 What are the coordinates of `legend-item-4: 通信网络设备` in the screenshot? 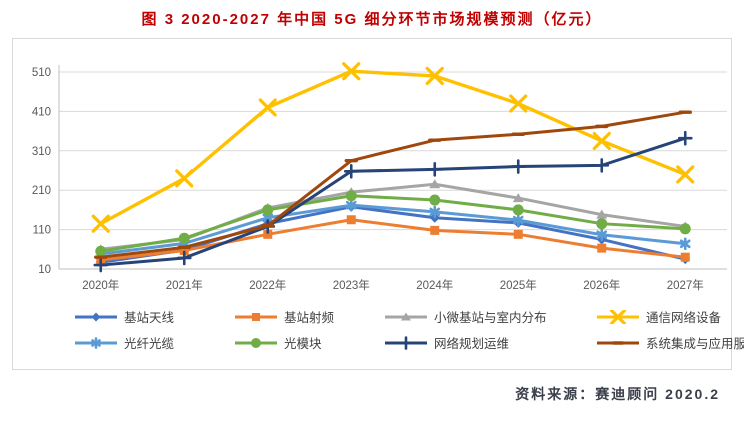 It's located at (669, 316).